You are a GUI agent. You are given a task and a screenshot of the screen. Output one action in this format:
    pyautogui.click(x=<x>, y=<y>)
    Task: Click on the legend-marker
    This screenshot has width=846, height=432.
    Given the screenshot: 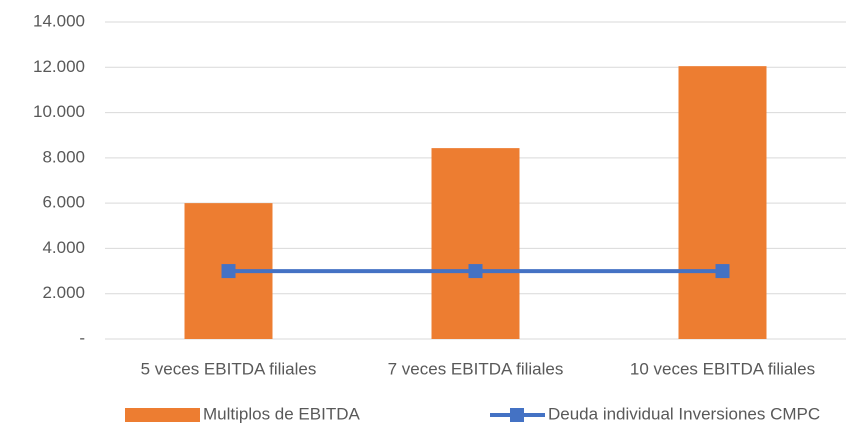 What is the action you would take?
    pyautogui.click(x=517, y=415)
    